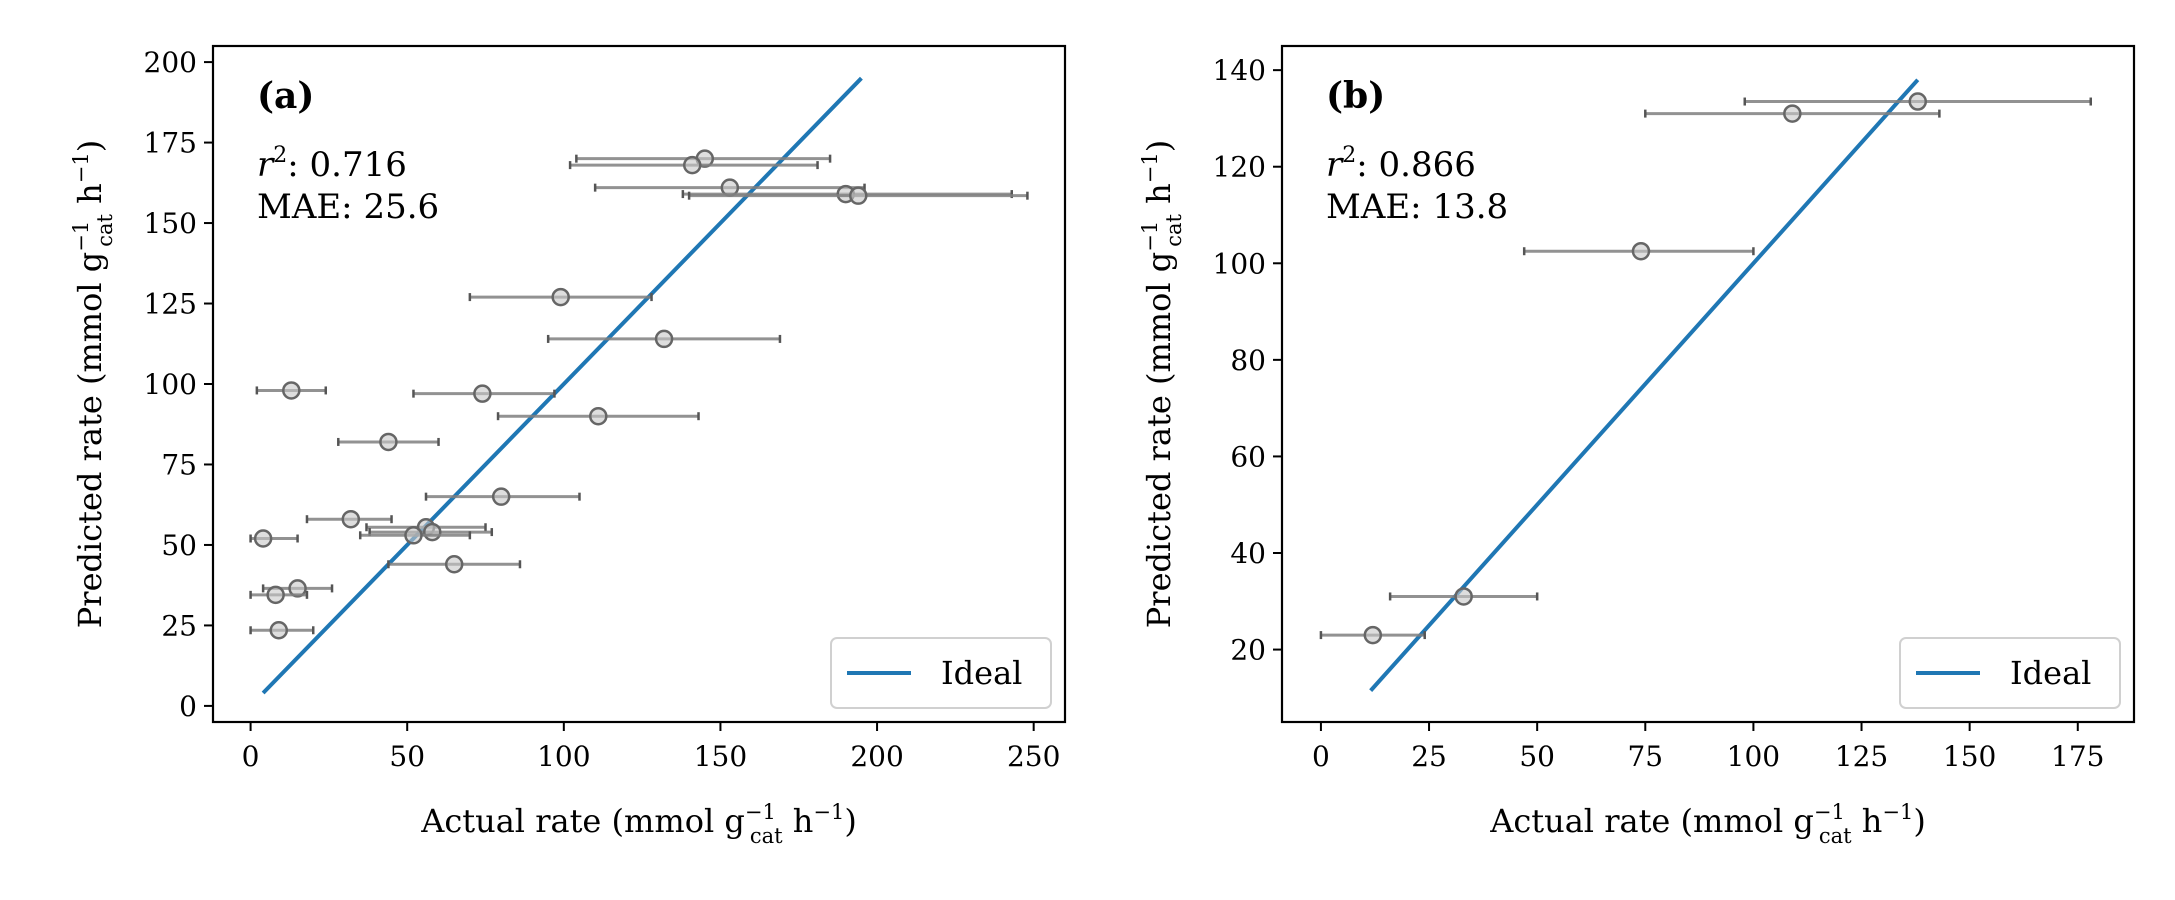 The width and height of the screenshot is (2175, 900). What do you see at coordinates (1248, 456) in the screenshot?
I see `y-tick-label: 60` at bounding box center [1248, 456].